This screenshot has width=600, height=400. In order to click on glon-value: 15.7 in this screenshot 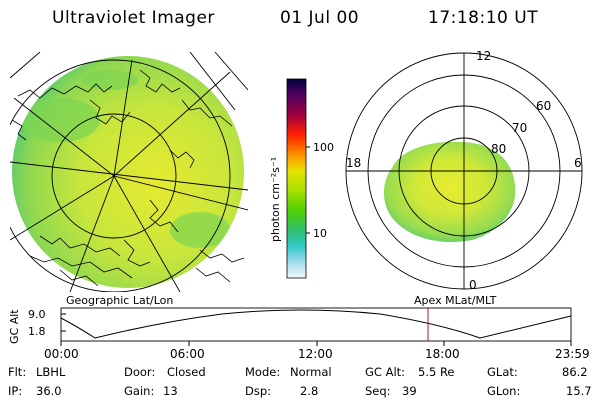, I will do `click(579, 391)`.